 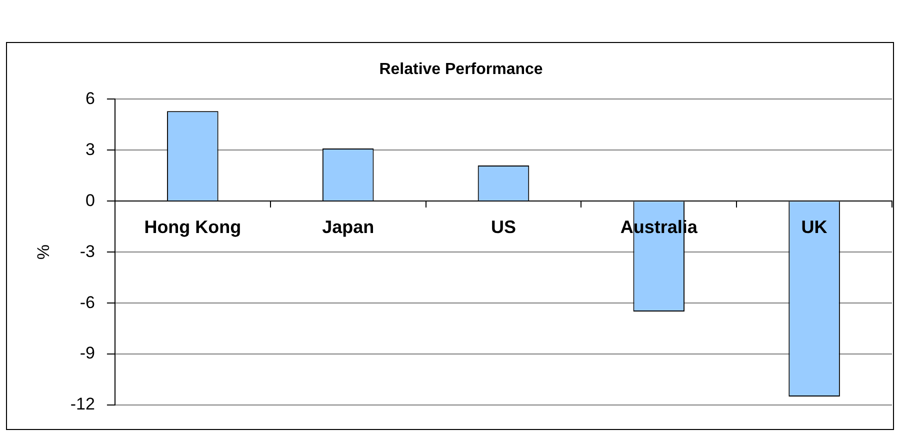 I want to click on y-tick-label: -12, so click(x=82, y=404).